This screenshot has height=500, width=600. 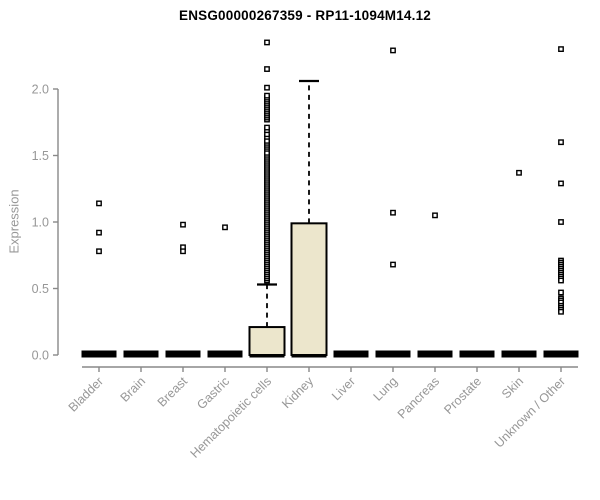 I want to click on x-tick-label: Liver, so click(x=343, y=388).